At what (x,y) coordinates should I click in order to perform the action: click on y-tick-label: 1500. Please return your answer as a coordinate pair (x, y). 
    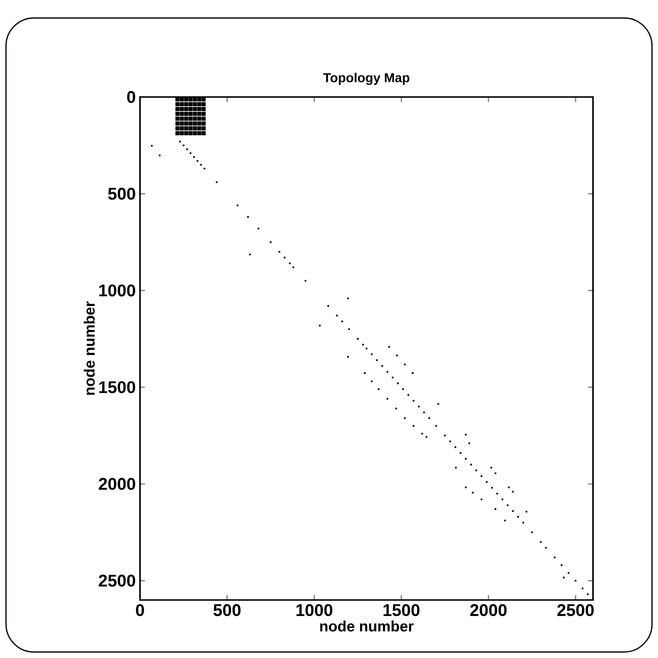
    Looking at the image, I should click on (117, 387).